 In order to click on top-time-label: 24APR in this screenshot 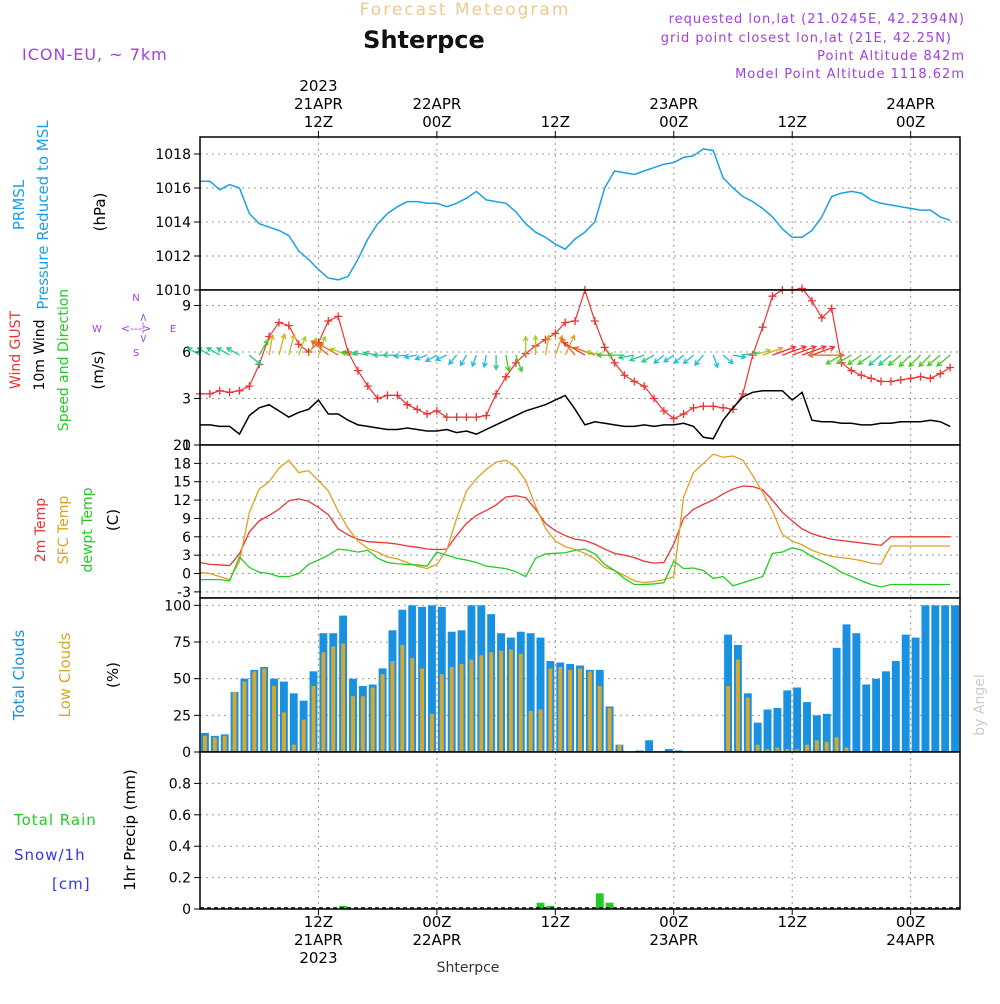, I will do `click(910, 104)`.